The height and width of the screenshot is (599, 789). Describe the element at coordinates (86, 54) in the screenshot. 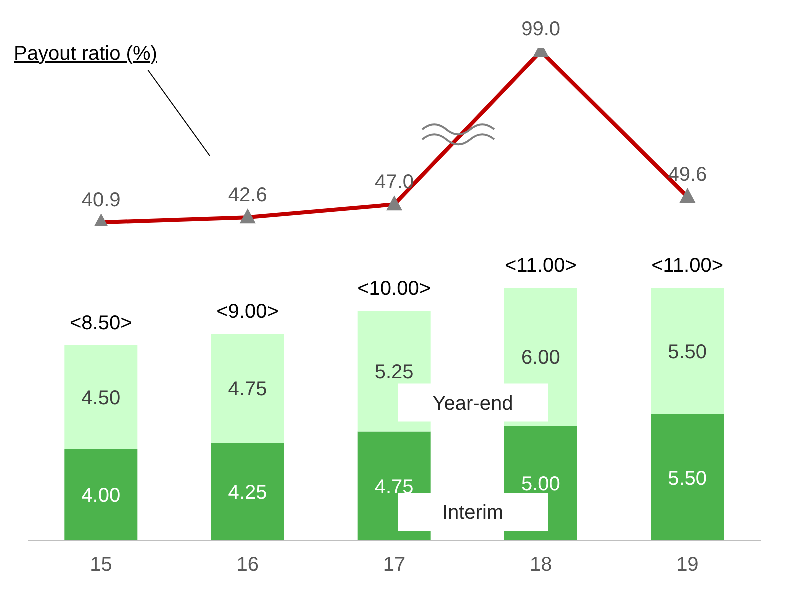

I see `text: Payout ratio (%)` at that location.